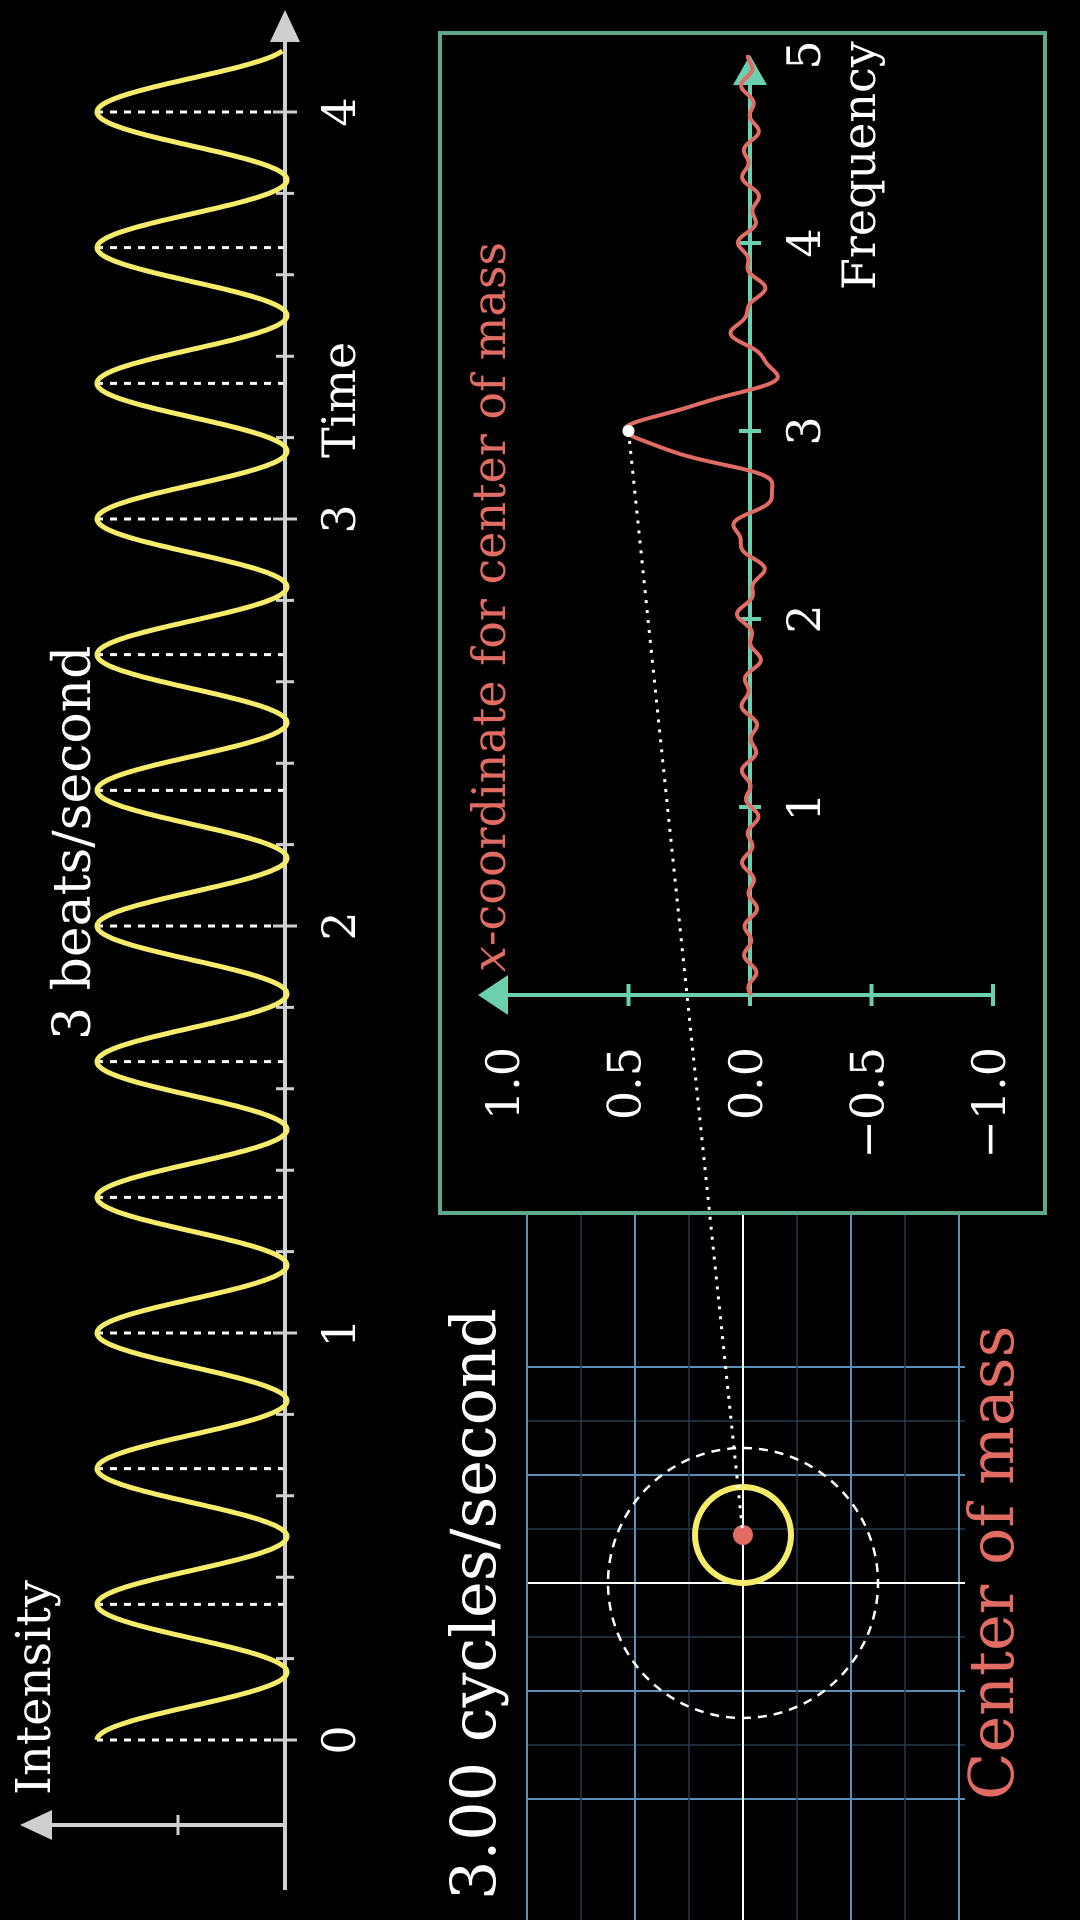 The width and height of the screenshot is (1080, 1920). I want to click on frequency-tick-label: 4, so click(804, 242).